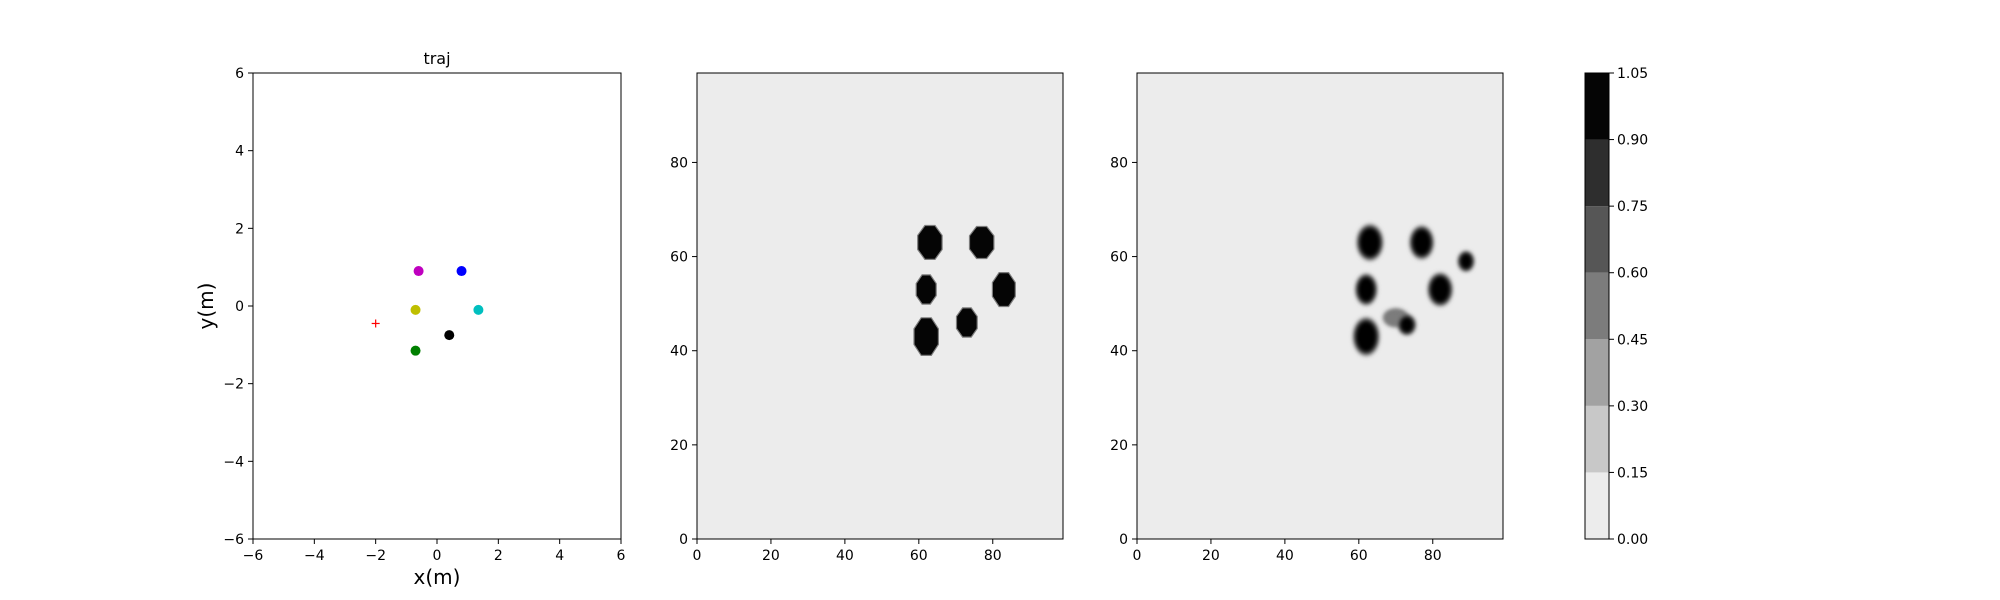  I want to click on y-tick-label: −6, so click(233, 540).